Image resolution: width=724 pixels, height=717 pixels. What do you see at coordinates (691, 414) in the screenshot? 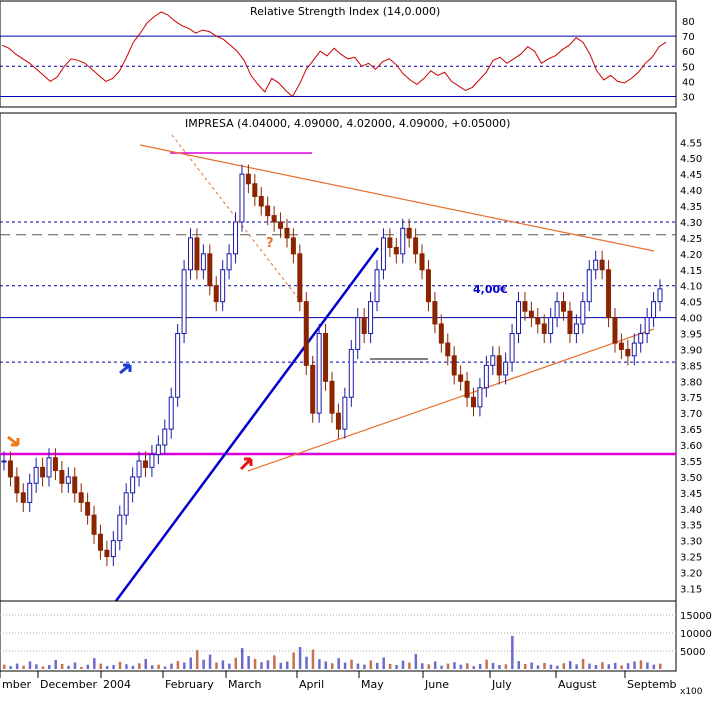
I see `price-tick-label: 3.70` at bounding box center [691, 414].